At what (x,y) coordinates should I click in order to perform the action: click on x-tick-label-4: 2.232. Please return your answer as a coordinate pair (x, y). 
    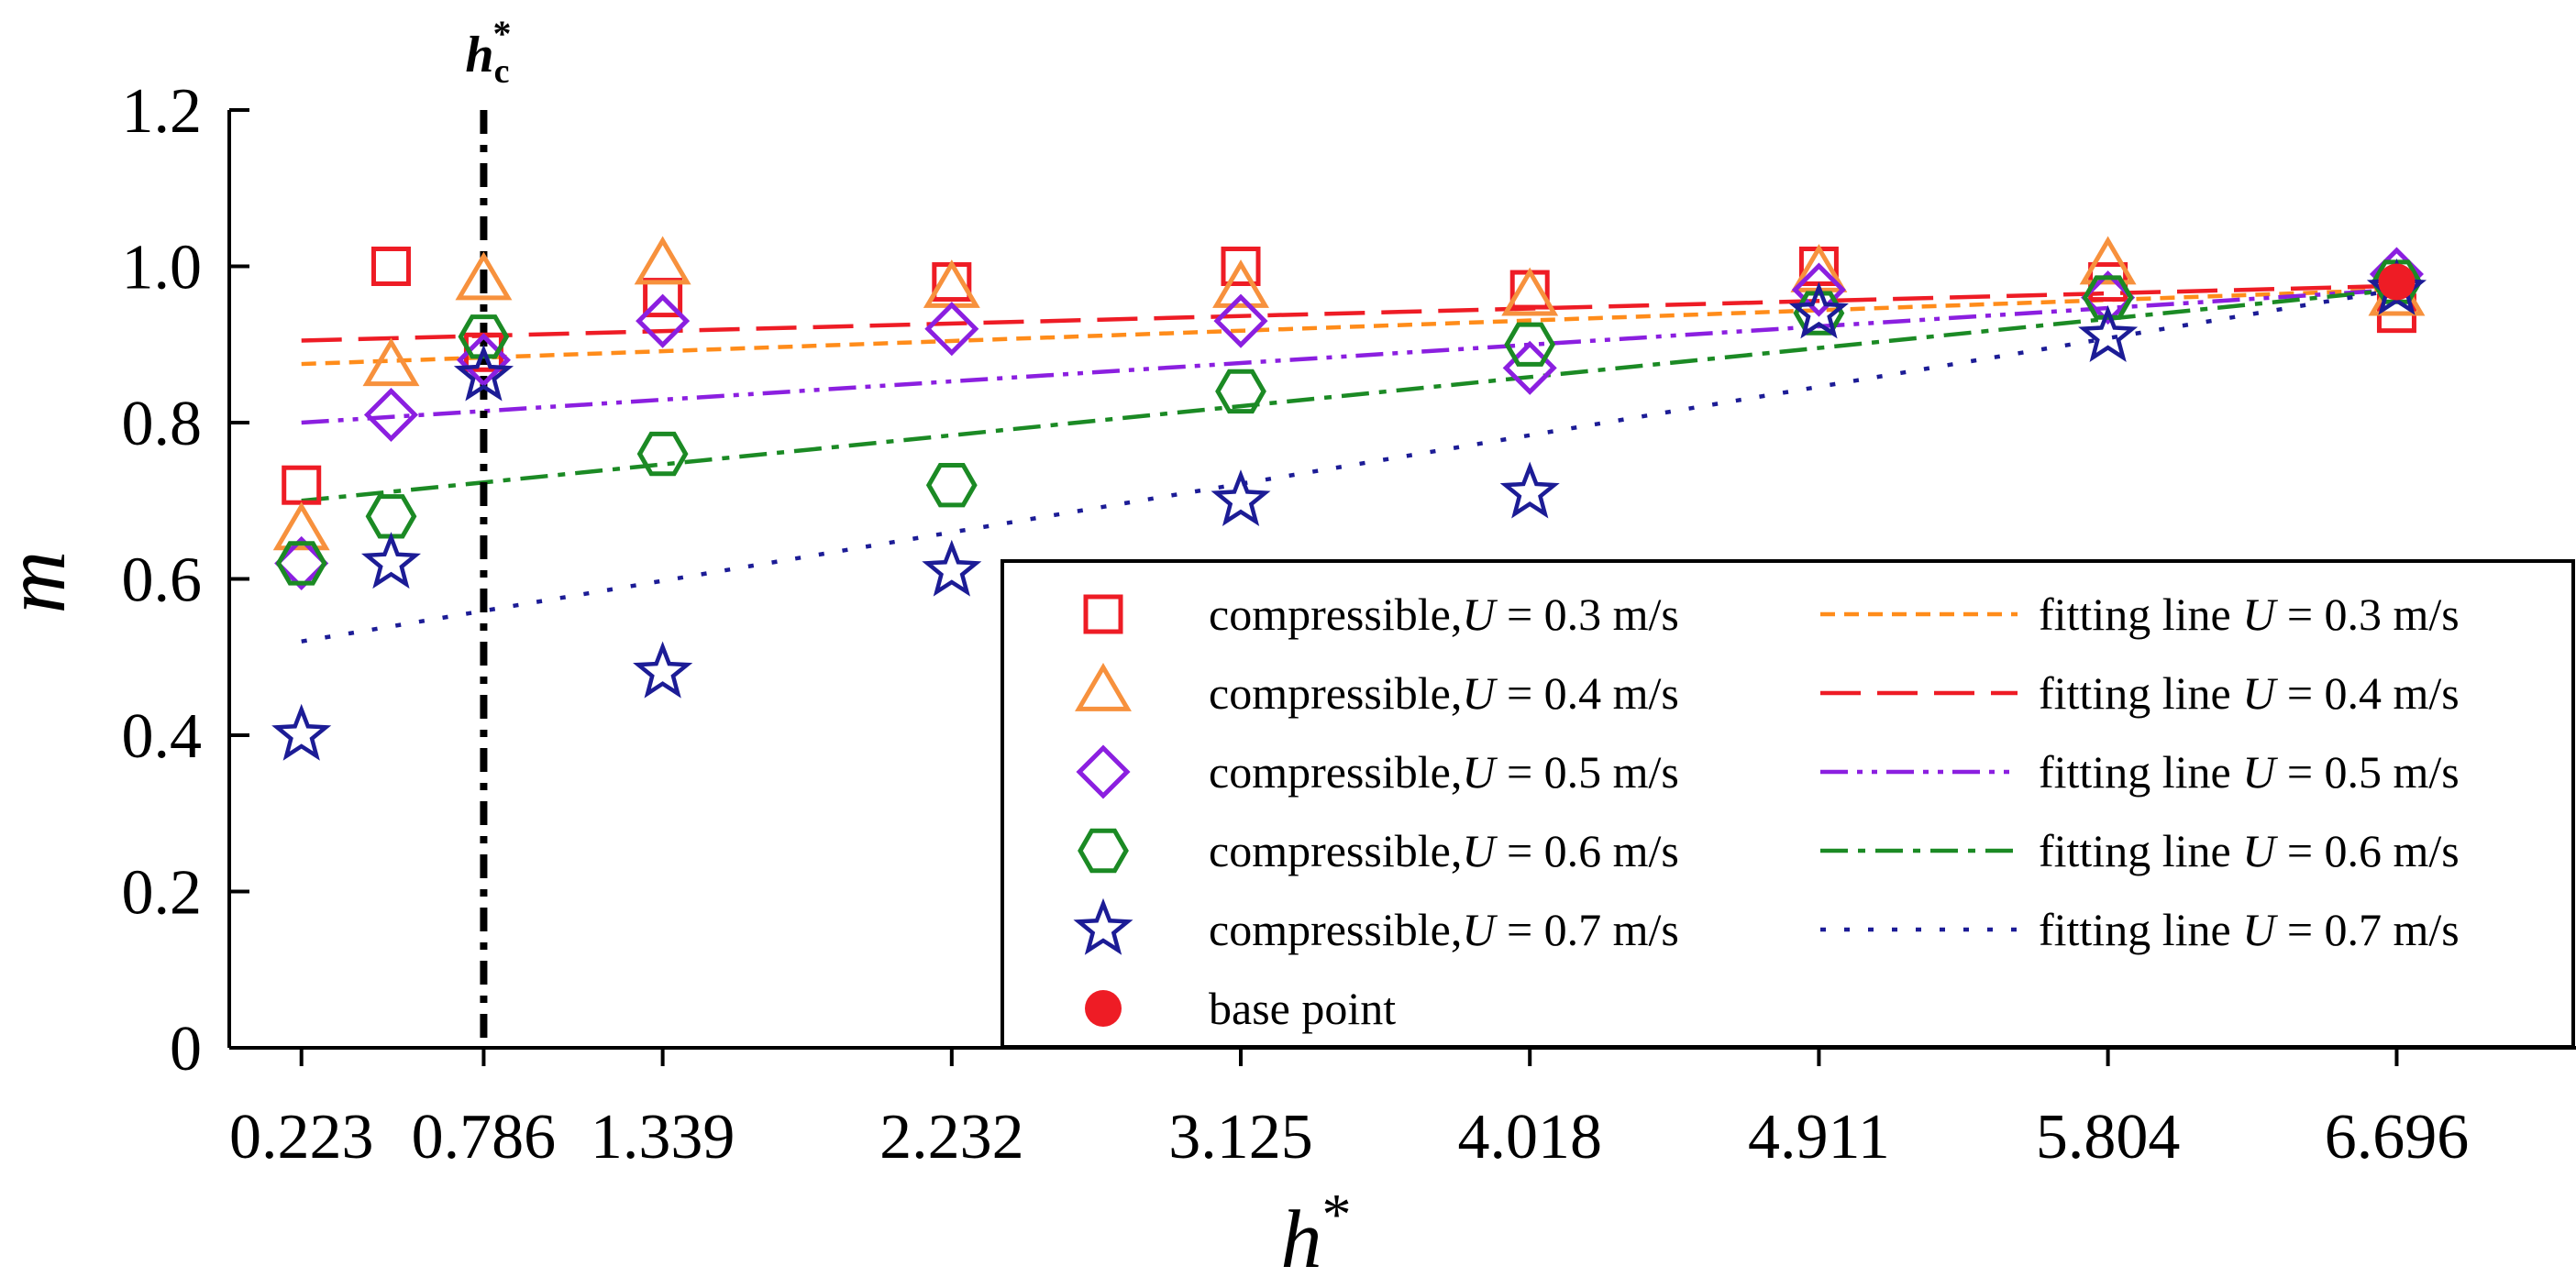
    Looking at the image, I should click on (951, 1137).